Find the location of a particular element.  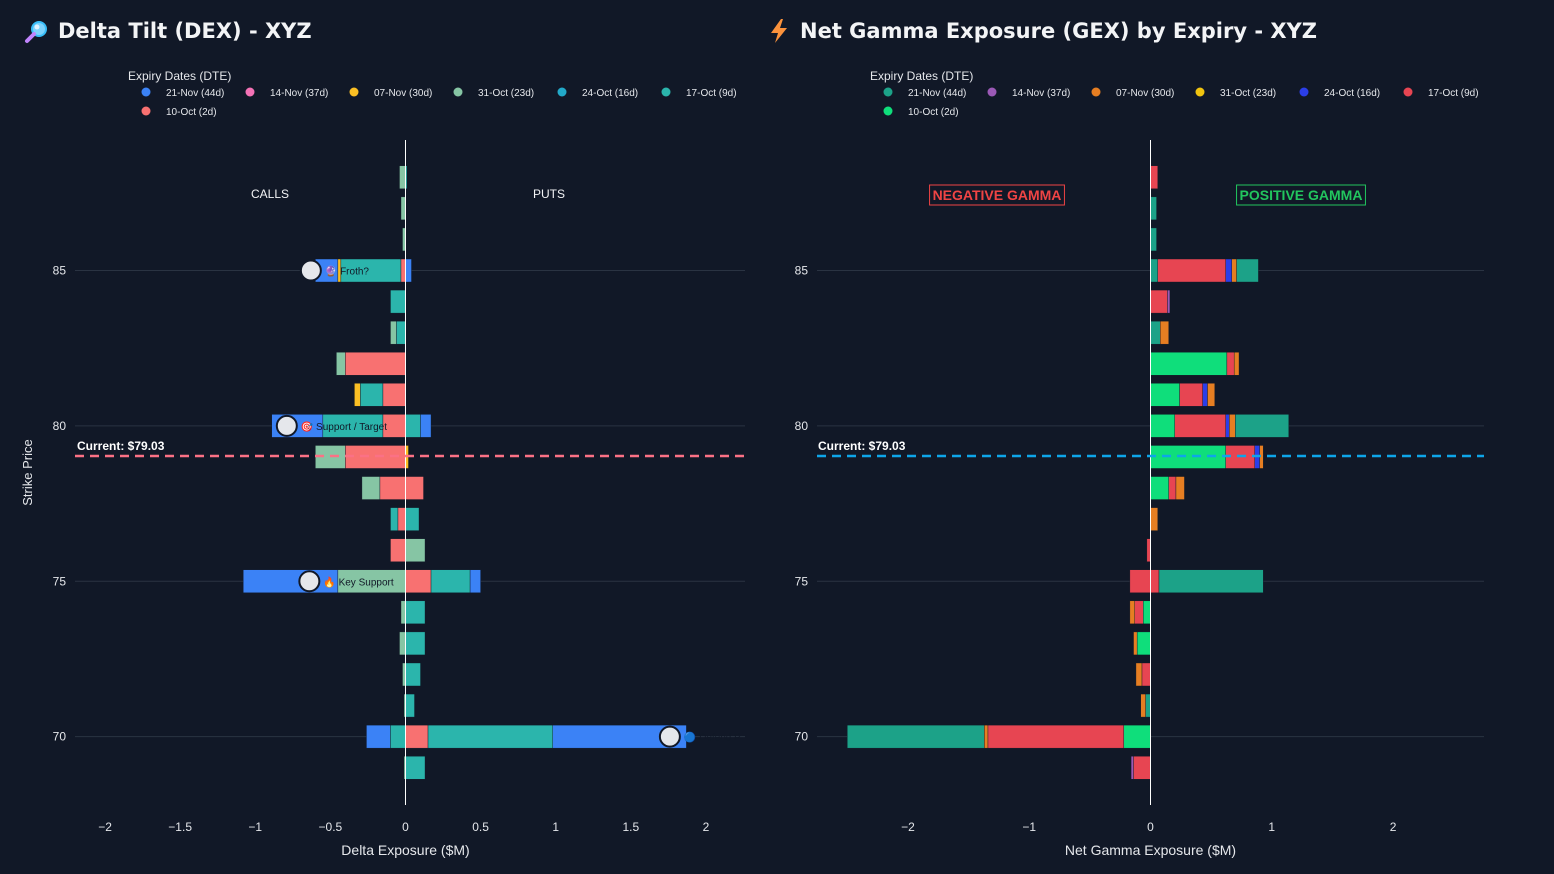

gex-legend-label: 10-Oct (2d) is located at coordinates (933, 112).